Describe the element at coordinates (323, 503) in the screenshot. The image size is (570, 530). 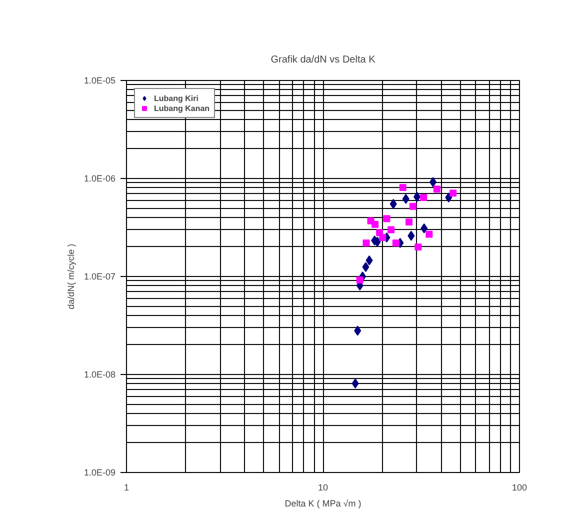
I see `x-axis-title: Delta K ( MPa √m )` at that location.